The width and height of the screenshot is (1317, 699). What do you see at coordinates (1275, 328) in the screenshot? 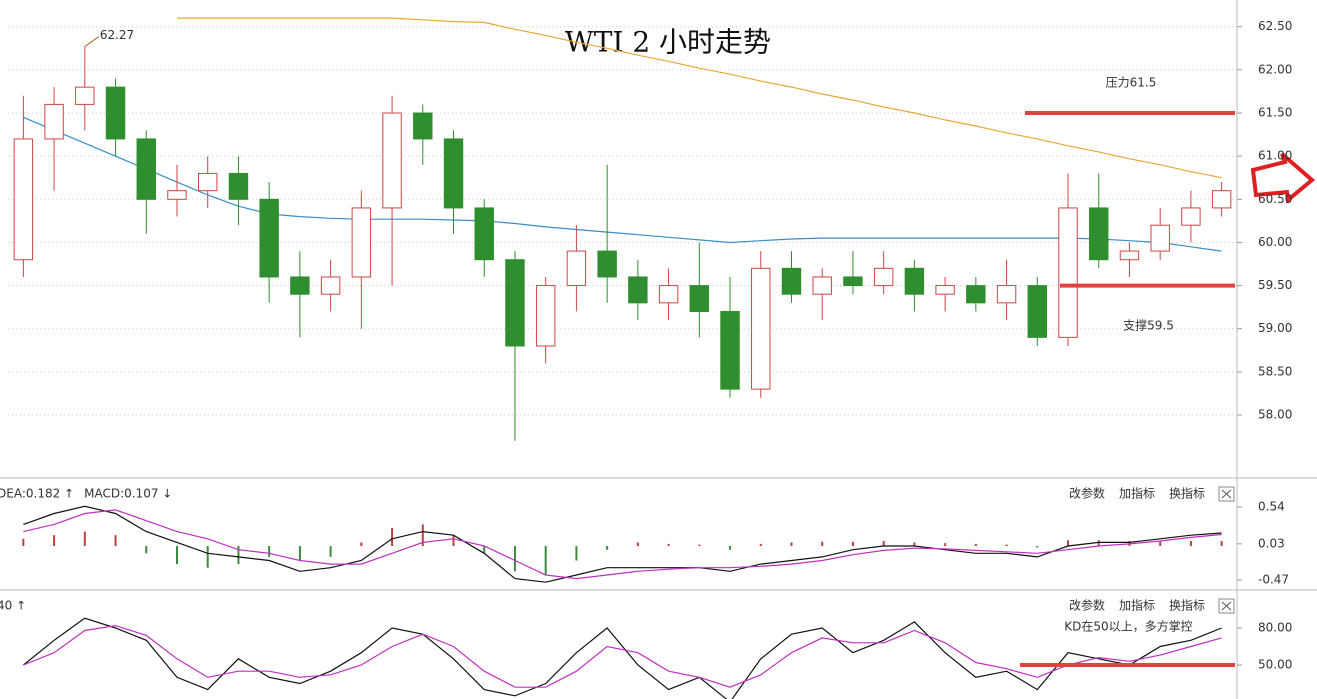
I see `y-tick-label: 59.00` at bounding box center [1275, 328].